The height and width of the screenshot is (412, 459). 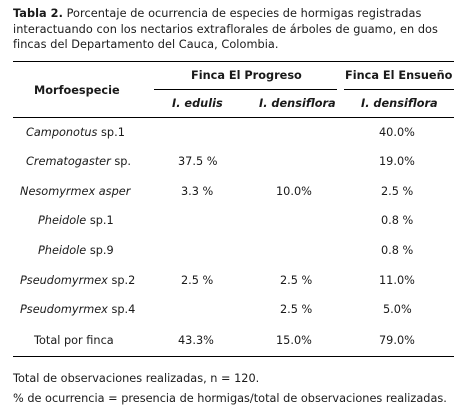 I want to click on finca1-rule, so click(x=245, y=89).